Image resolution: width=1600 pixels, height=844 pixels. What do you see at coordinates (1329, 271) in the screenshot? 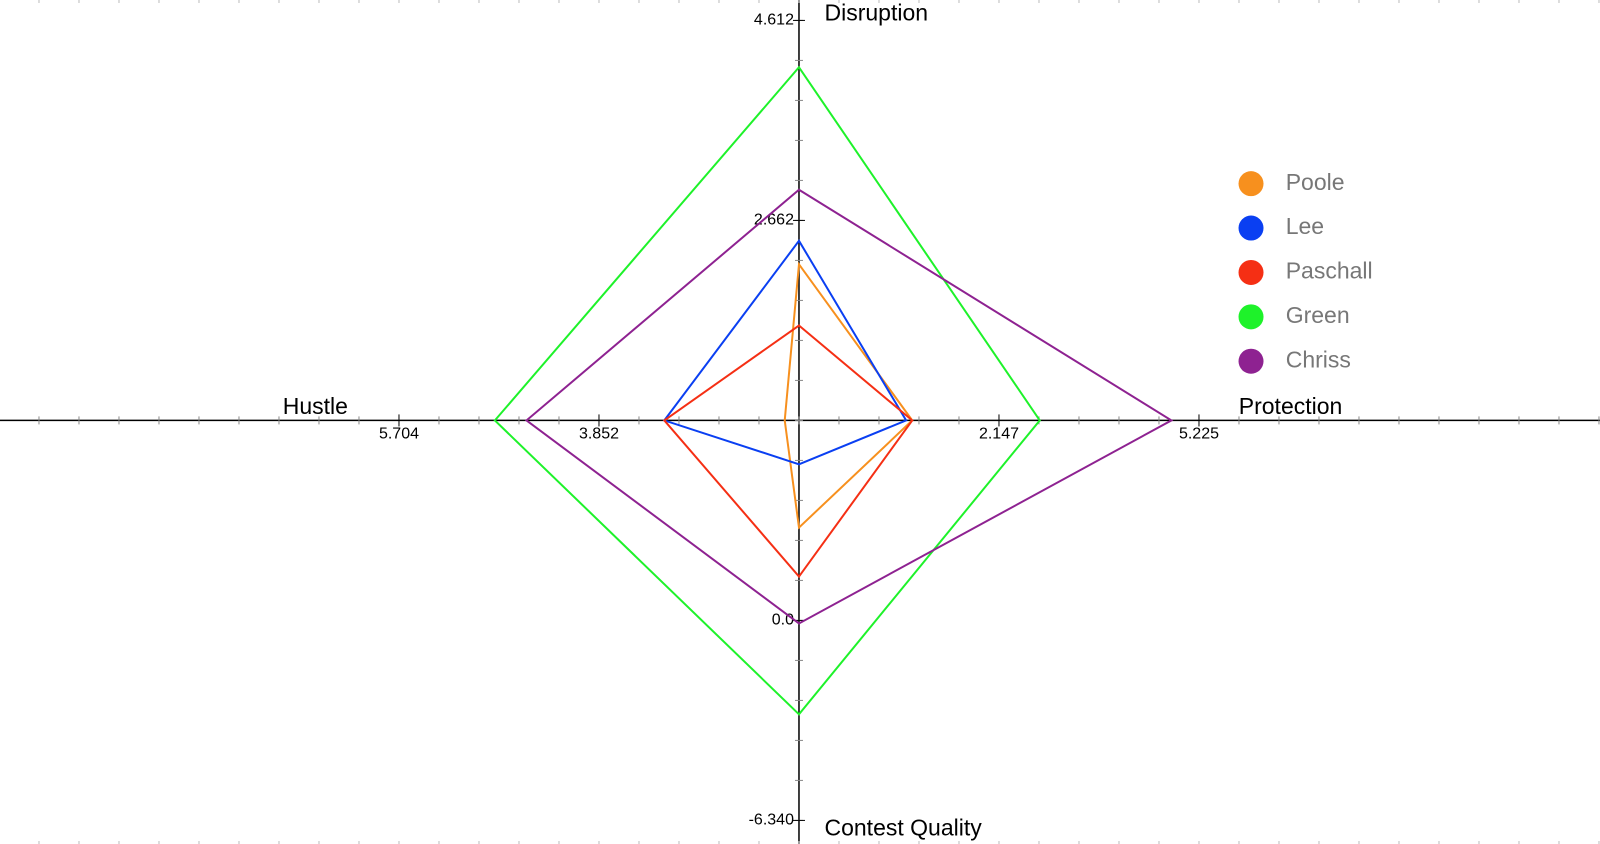
I see `legend-label: Paschall` at bounding box center [1329, 271].